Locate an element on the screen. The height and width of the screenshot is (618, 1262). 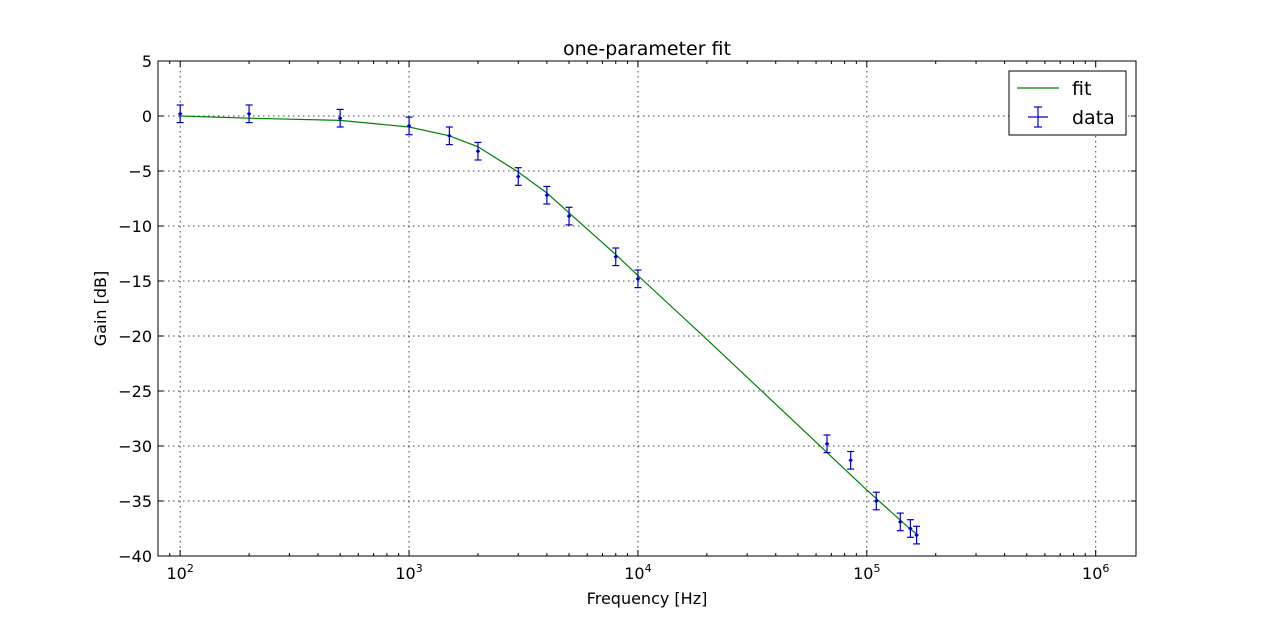
x-axis-label: Frequency [Hz] is located at coordinates (647, 598).